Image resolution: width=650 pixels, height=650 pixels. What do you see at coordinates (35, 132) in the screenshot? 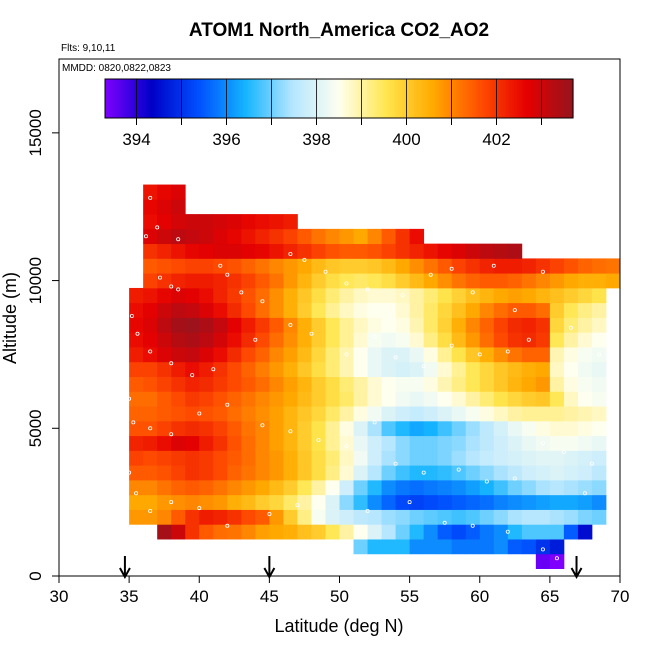
I see `y-tick-label: 15000` at bounding box center [35, 132].